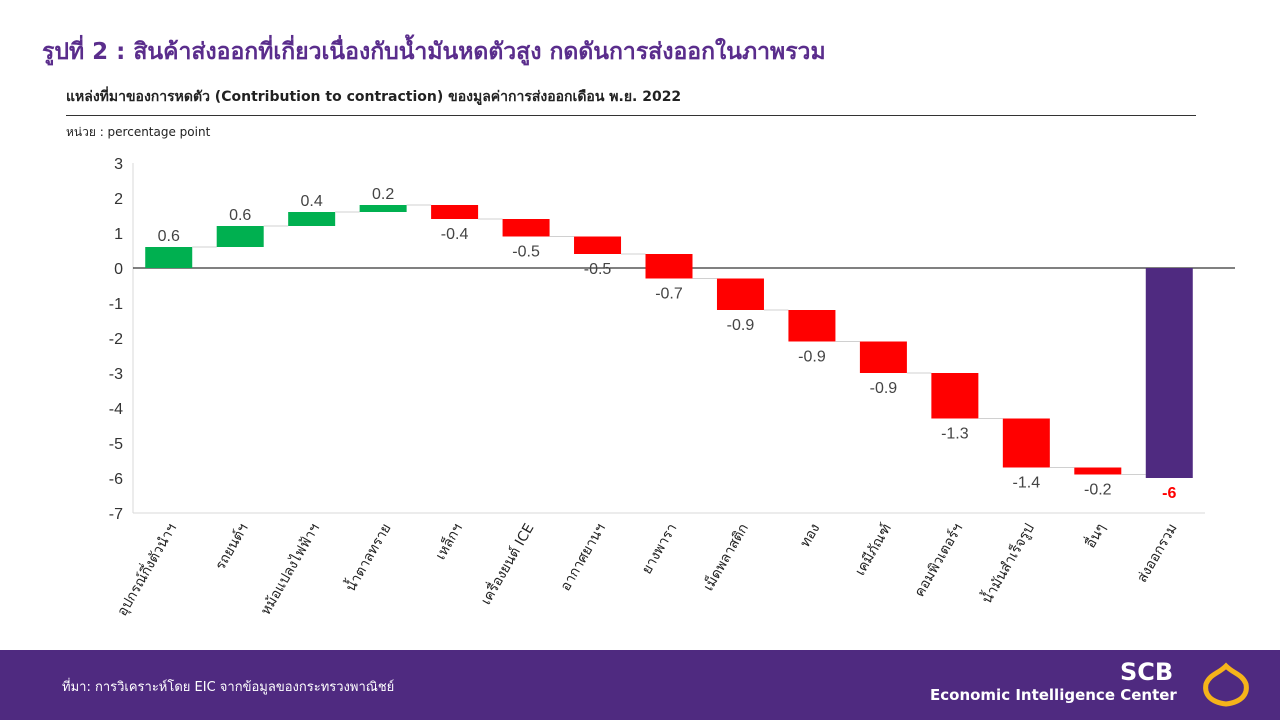 The height and width of the screenshot is (720, 1280). I want to click on data-label: -0.2, so click(1098, 490).